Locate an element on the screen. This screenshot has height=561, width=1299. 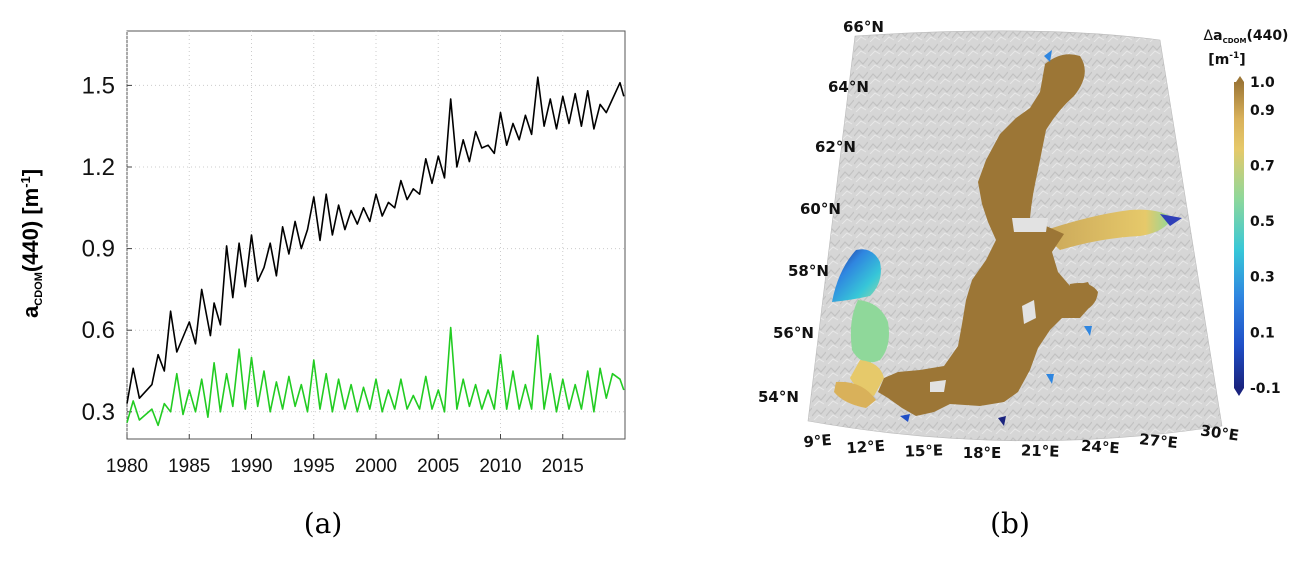
bornholm-island is located at coordinates (938, 386).